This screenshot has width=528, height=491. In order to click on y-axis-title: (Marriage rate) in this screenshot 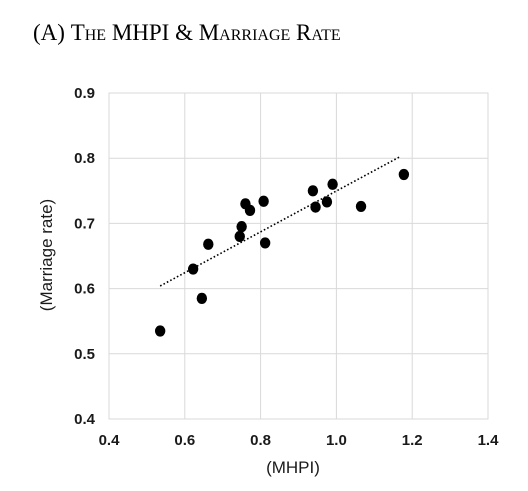, I will do `click(46, 255)`.